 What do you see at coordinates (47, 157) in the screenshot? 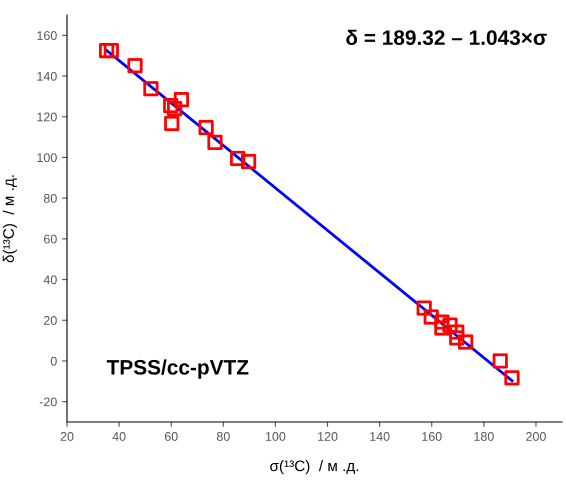
I see `y-tick-label: 100` at bounding box center [47, 157].